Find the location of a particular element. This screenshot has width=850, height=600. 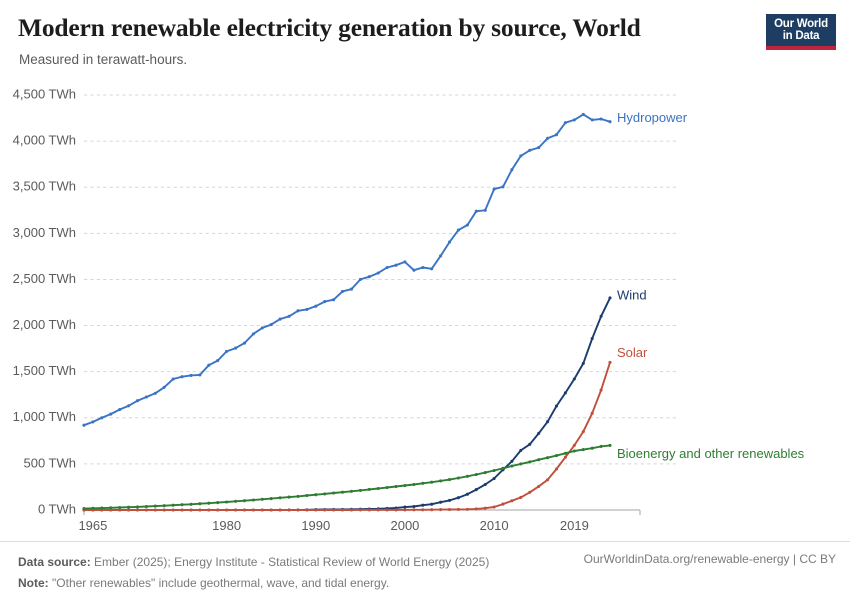

series-label: Hydropower is located at coordinates (652, 117).